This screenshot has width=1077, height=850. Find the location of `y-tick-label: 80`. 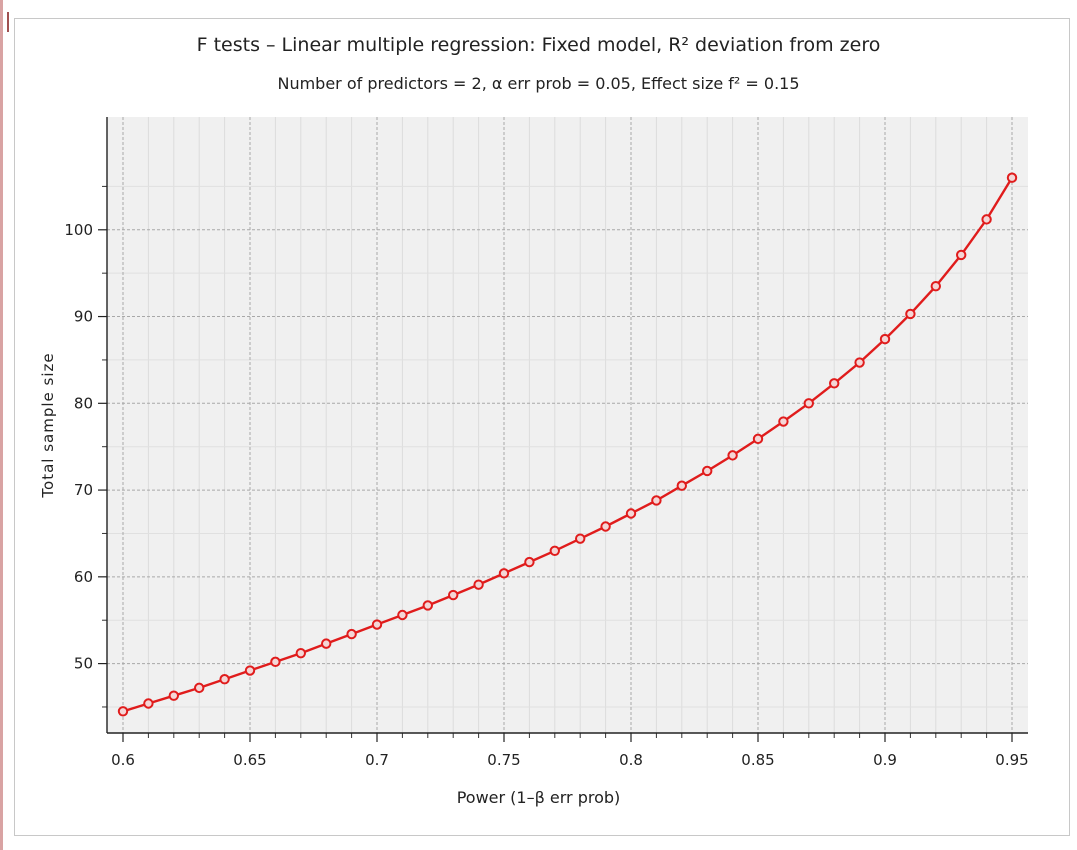

y-tick-label: 80 is located at coordinates (83, 403).